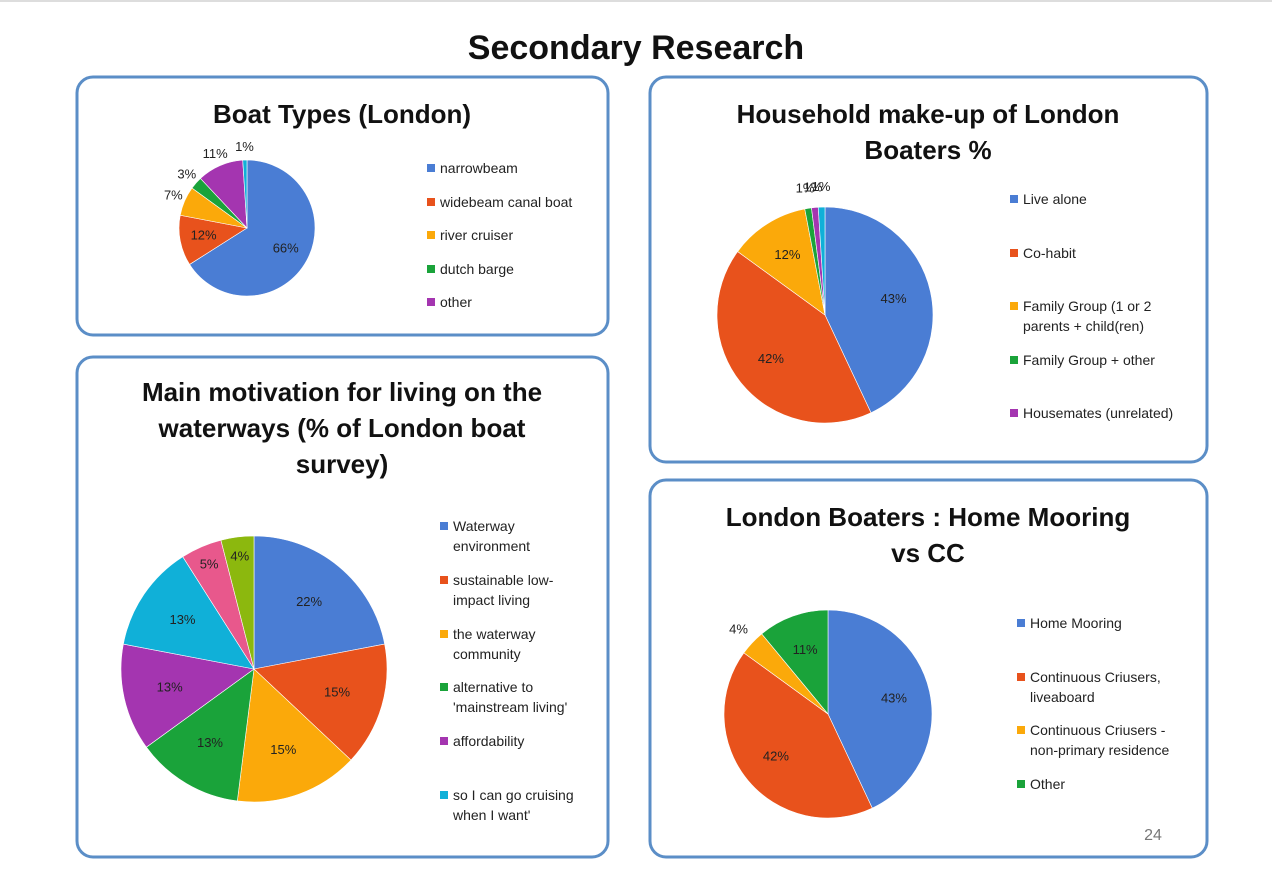 The image size is (1272, 875). I want to click on chart-title: London Boaters : Home Mooring vs CC, so click(928, 535).